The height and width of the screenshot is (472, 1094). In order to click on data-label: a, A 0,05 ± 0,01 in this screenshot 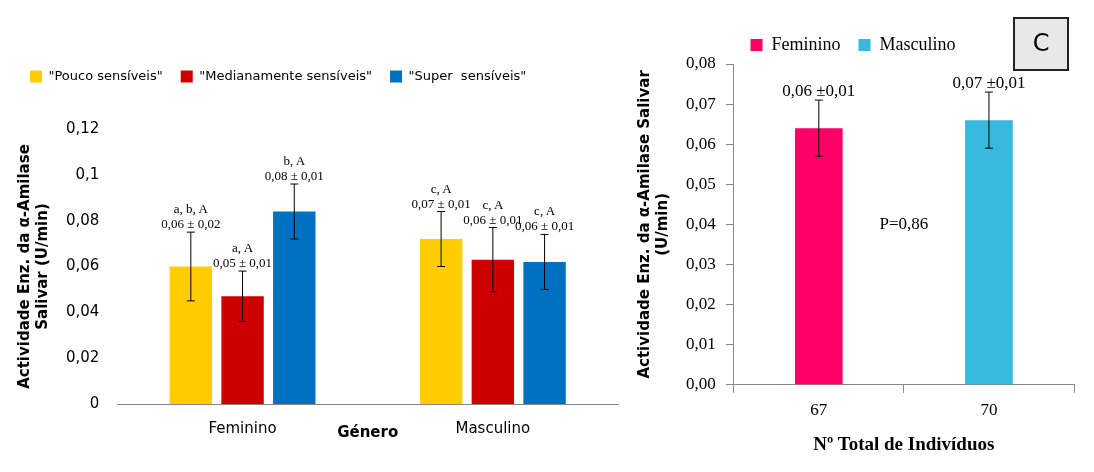, I will do `click(242, 255)`.